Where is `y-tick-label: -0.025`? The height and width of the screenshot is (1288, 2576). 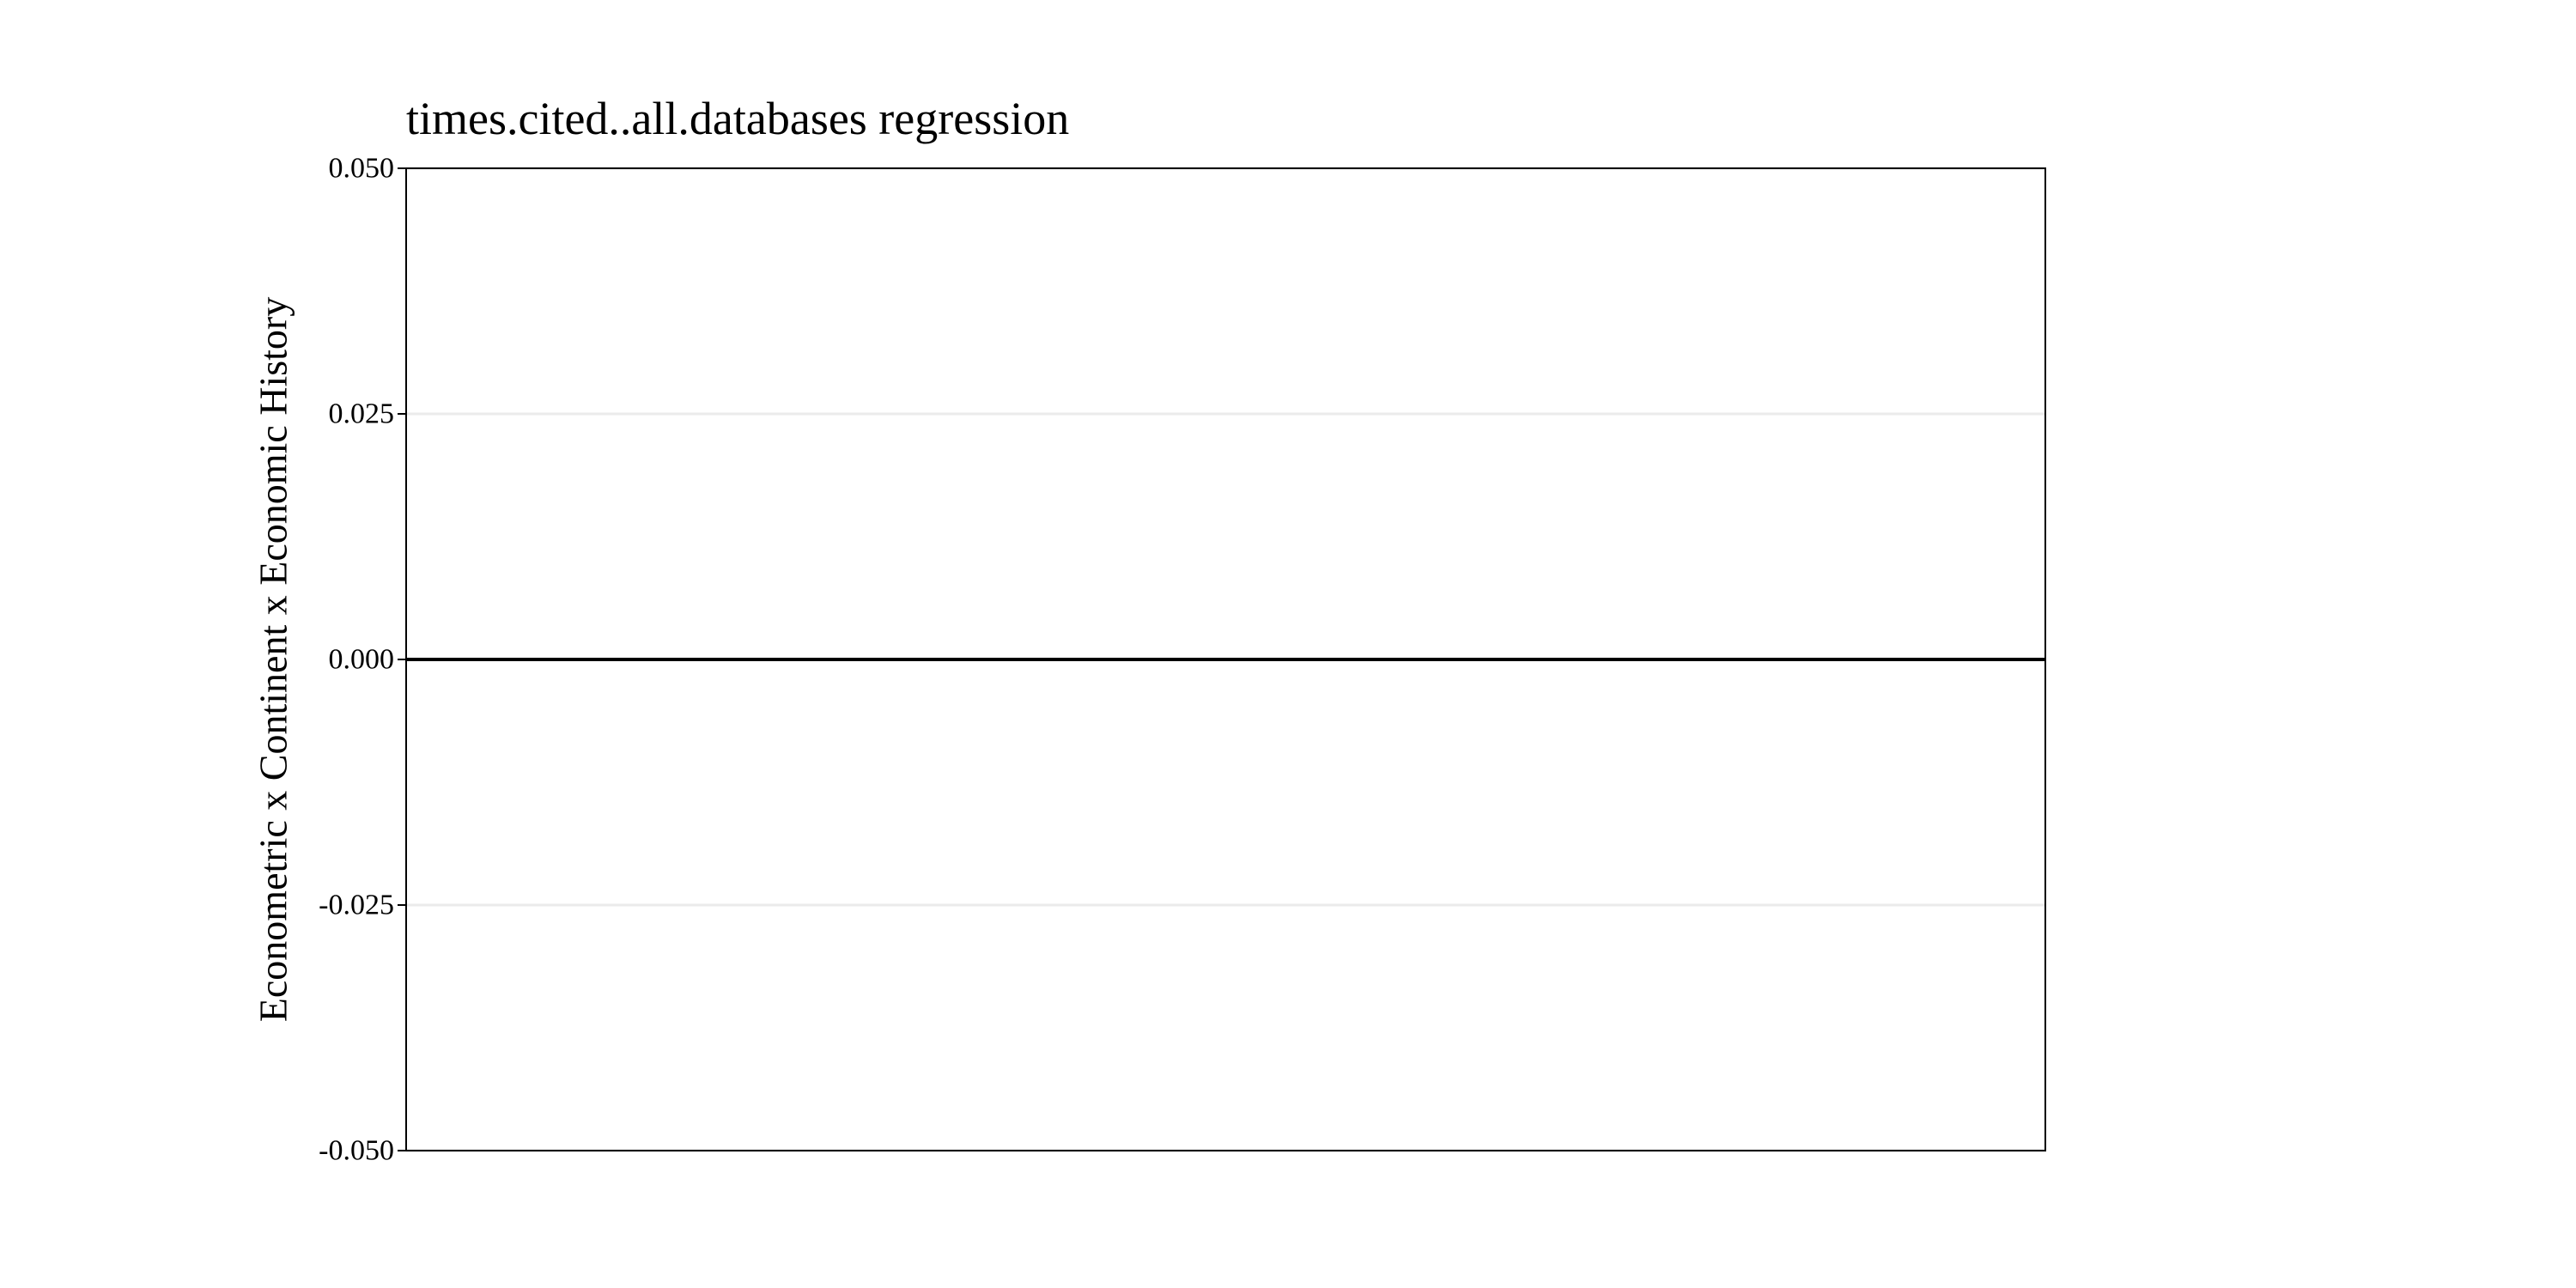 y-tick-label: -0.025 is located at coordinates (356, 906).